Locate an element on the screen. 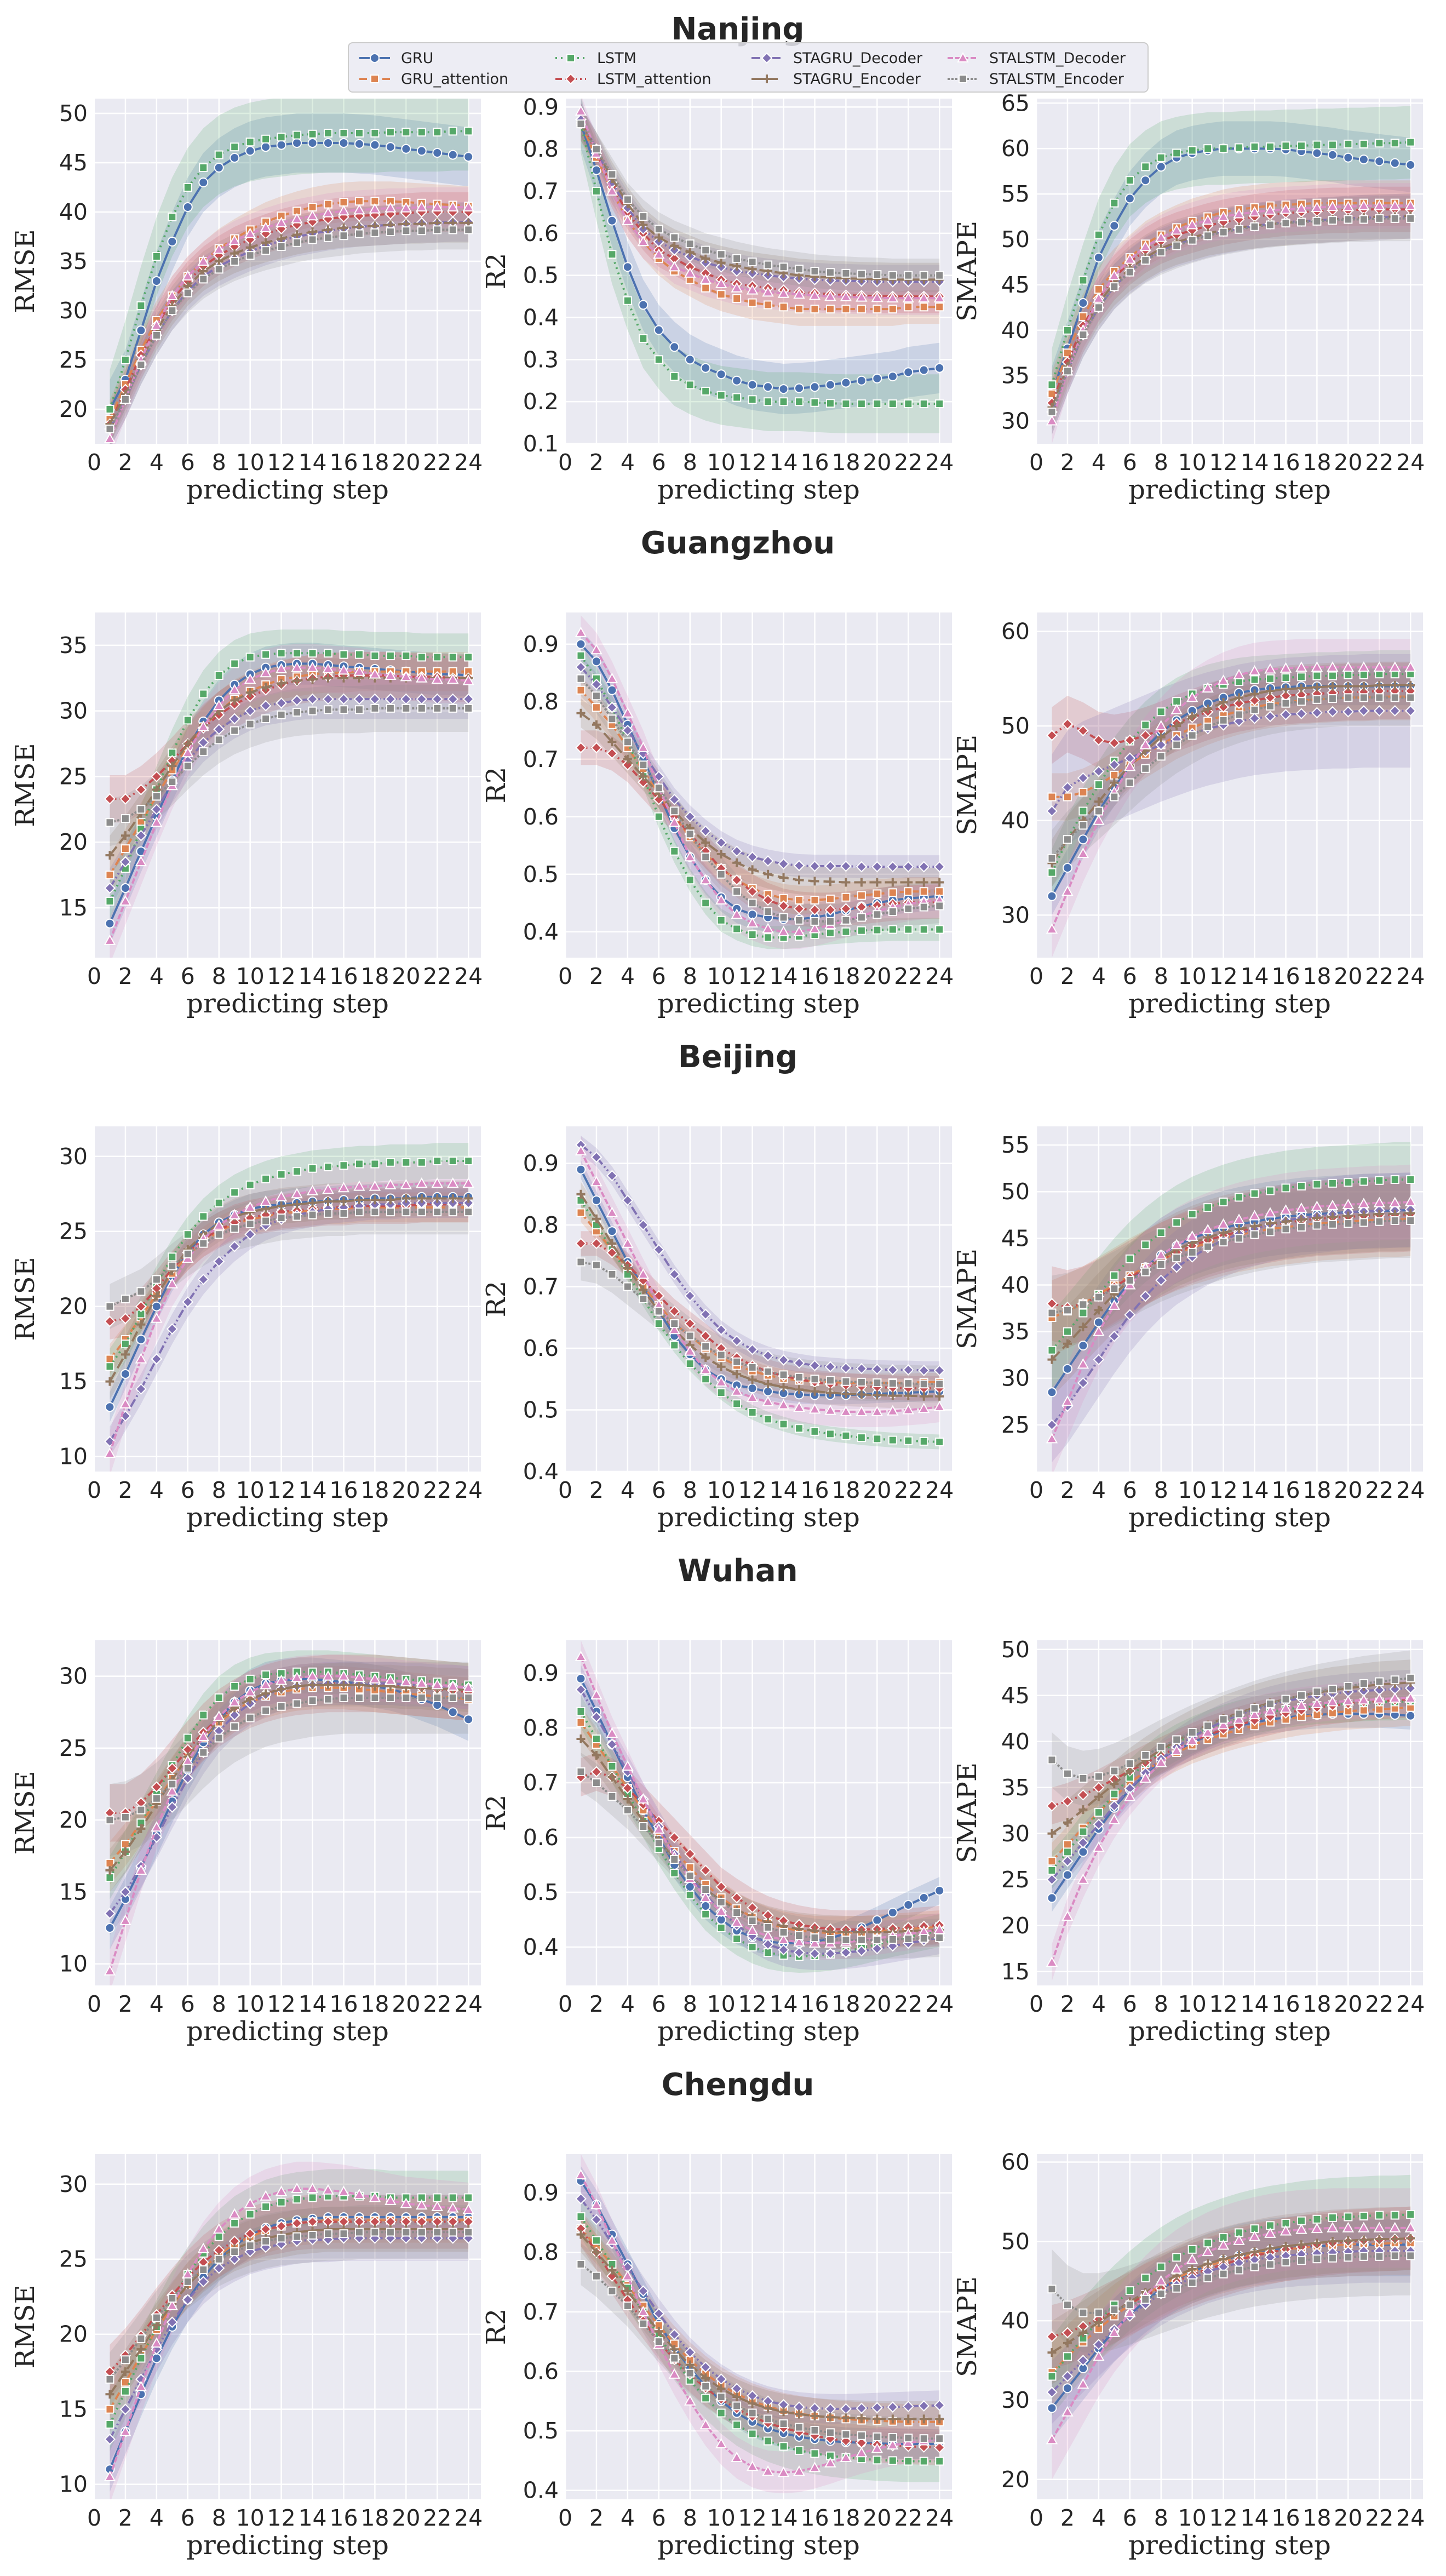  y-tick-label: 0.4 is located at coordinates (541, 318).